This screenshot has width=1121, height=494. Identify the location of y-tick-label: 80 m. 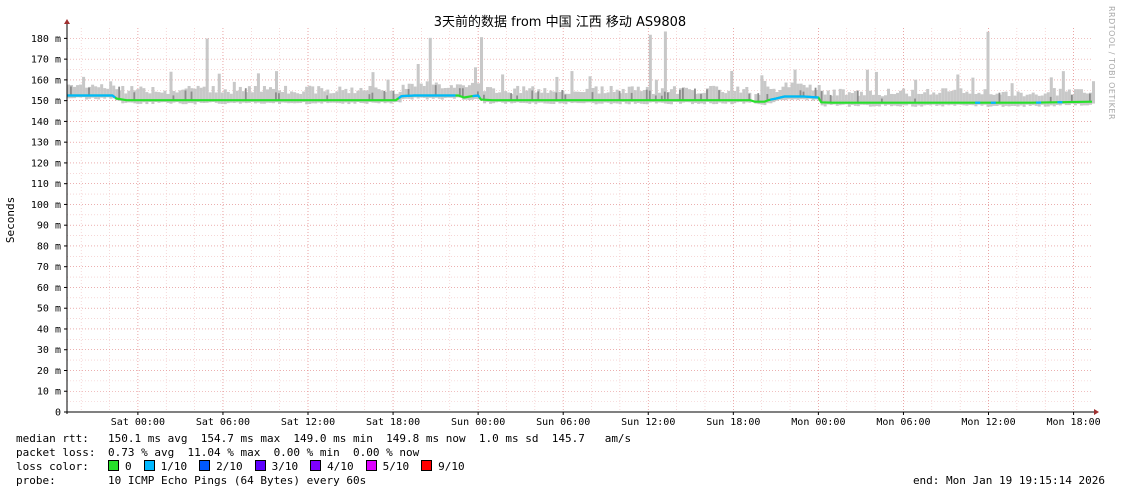
(49, 246).